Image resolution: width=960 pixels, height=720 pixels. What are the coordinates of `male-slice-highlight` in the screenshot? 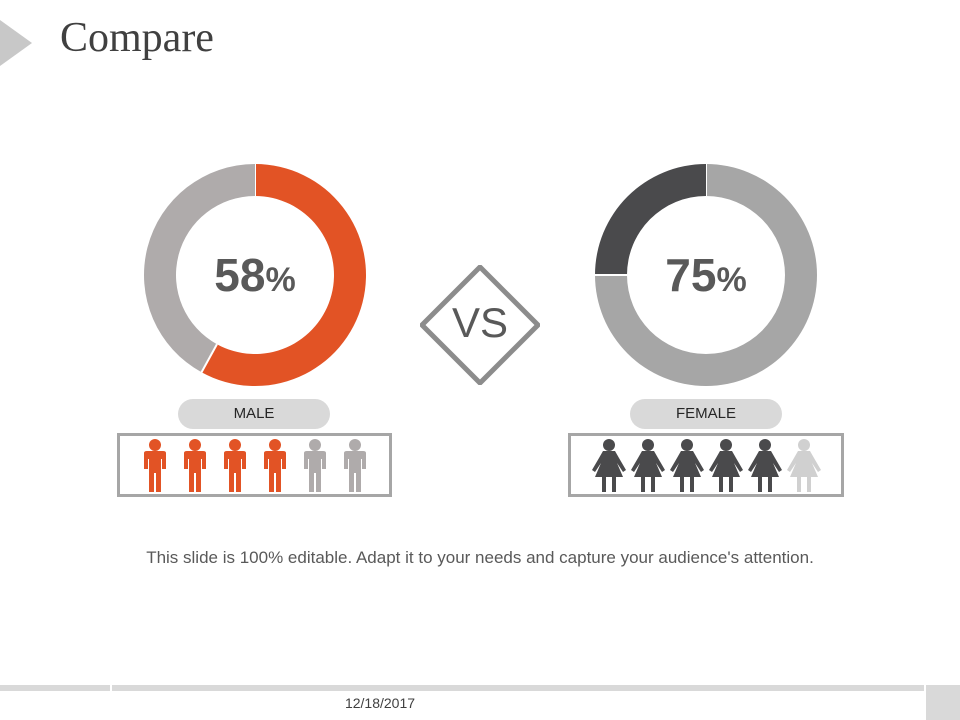 It's located at (283, 275).